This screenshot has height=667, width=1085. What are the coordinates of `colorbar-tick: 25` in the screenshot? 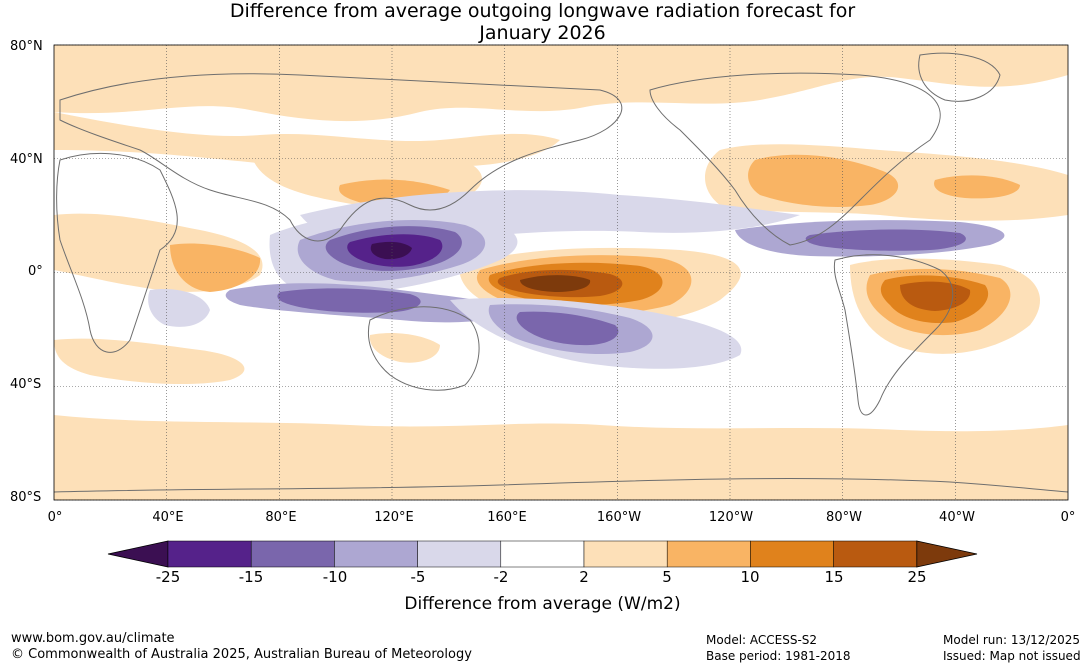 It's located at (917, 577).